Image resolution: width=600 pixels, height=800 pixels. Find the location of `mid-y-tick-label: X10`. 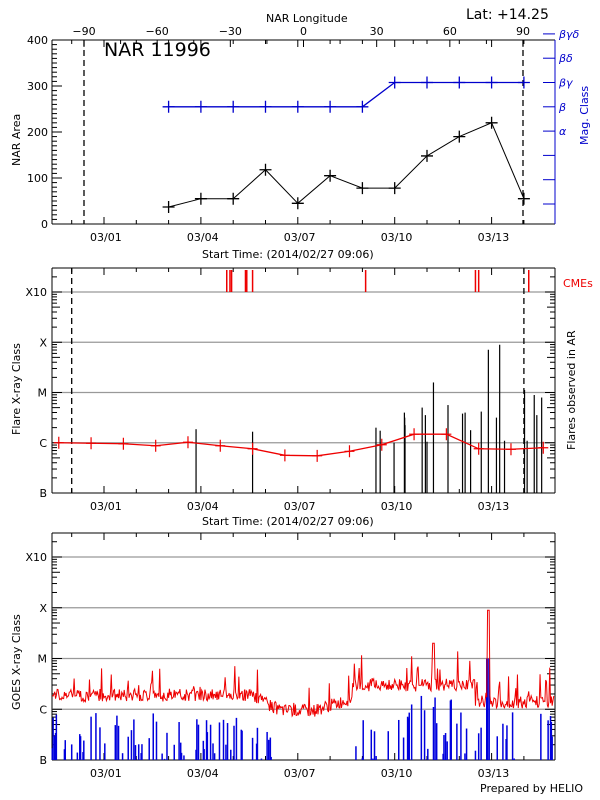

mid-y-tick-label: X10 is located at coordinates (36, 292).